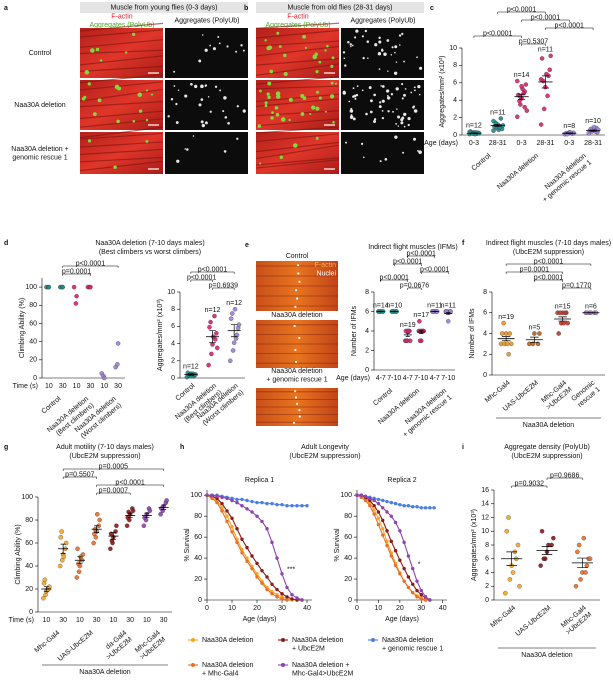 The width and height of the screenshot is (613, 685). Describe the element at coordinates (29, 589) in the screenshot. I see `y-tick-label: 20` at that location.